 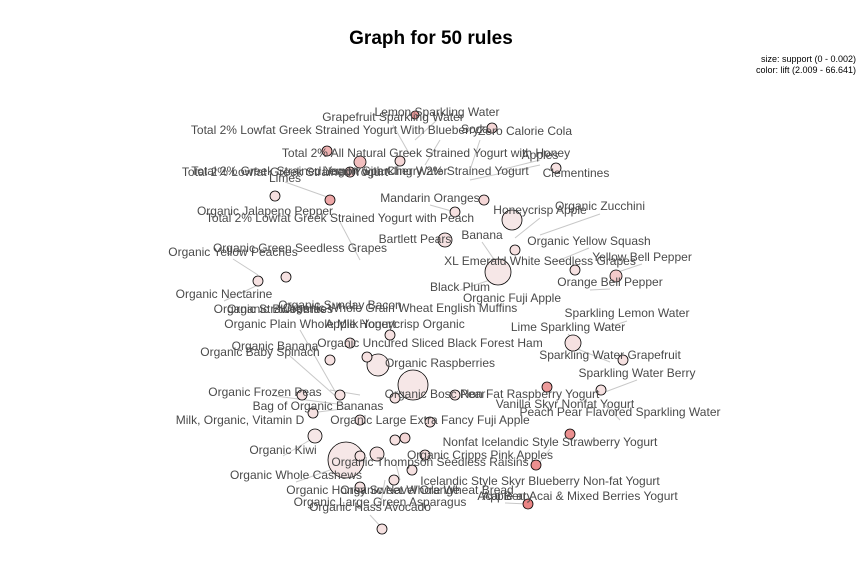 I want to click on item-label-50: Nonfat Icelandic Style Strawberry Yogurt, so click(x=550, y=442).